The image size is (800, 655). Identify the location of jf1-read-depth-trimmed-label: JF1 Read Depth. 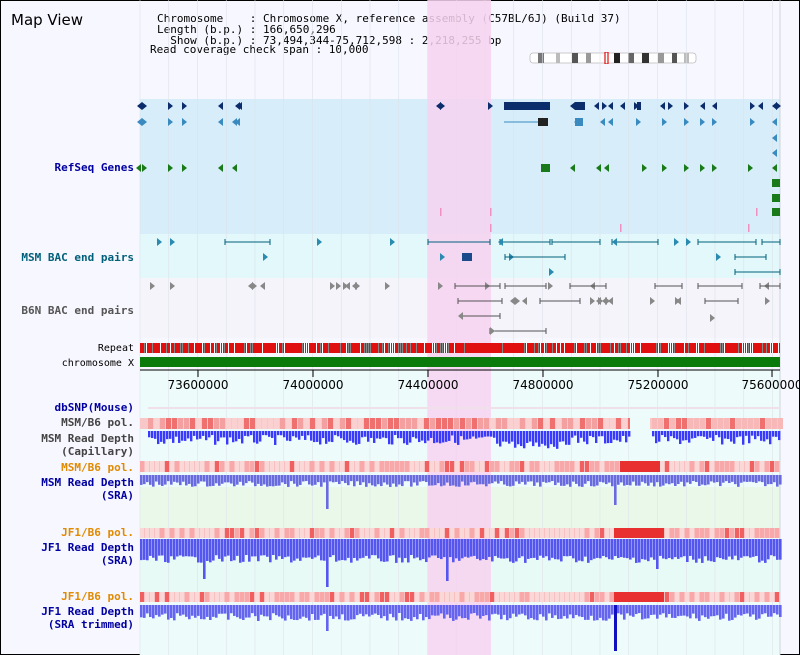
(87, 611).